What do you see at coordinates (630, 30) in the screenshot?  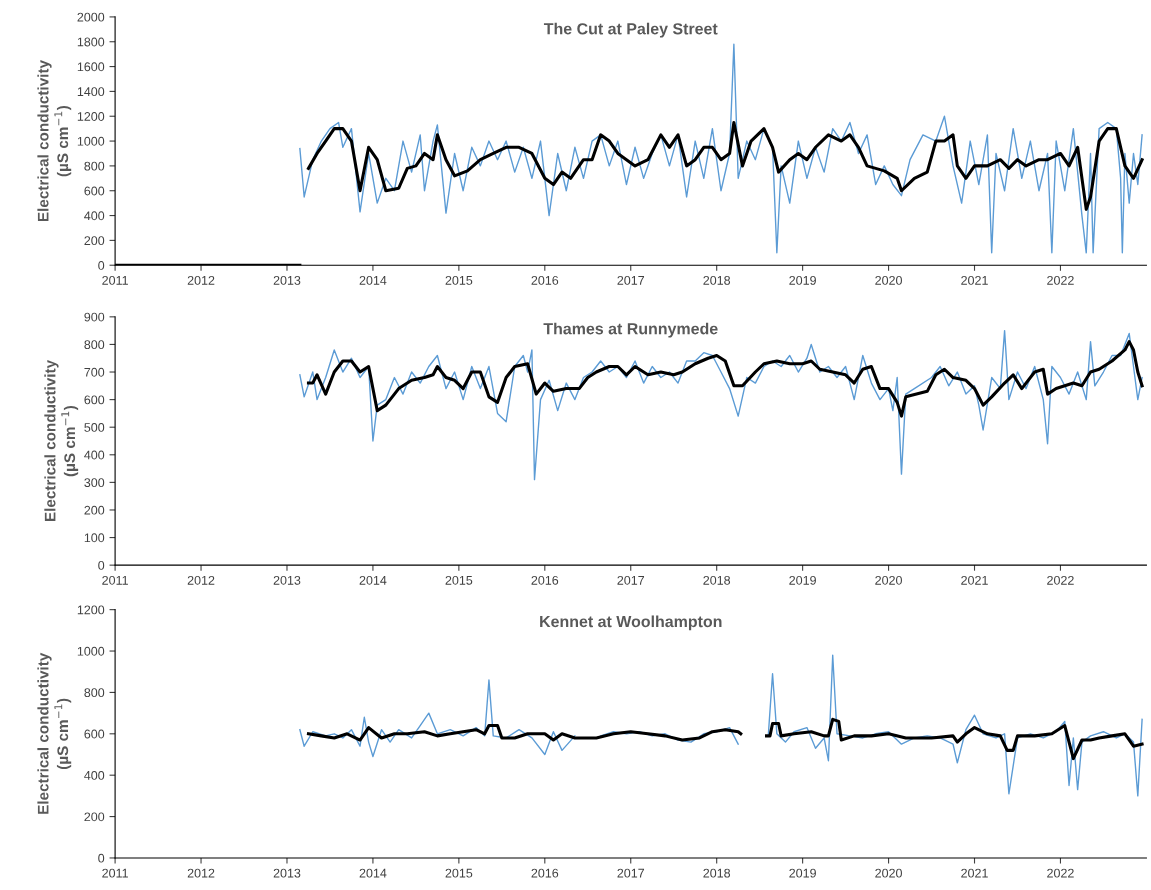 I see `chart-title: The Cut at Paley Street` at bounding box center [630, 30].